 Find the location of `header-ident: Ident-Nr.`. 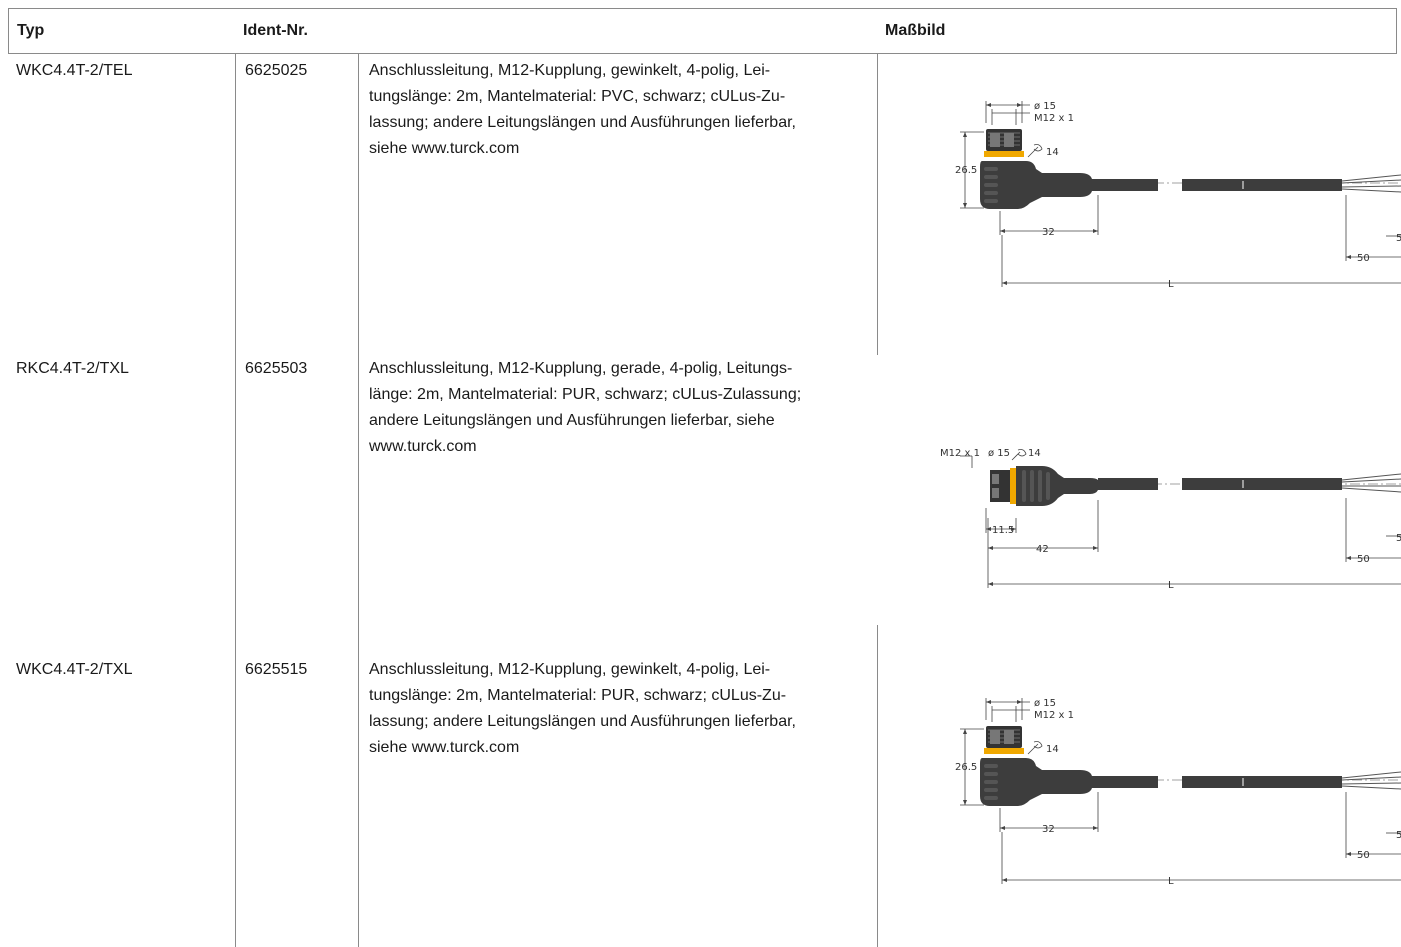

header-ident: Ident-Nr. is located at coordinates (297, 31).